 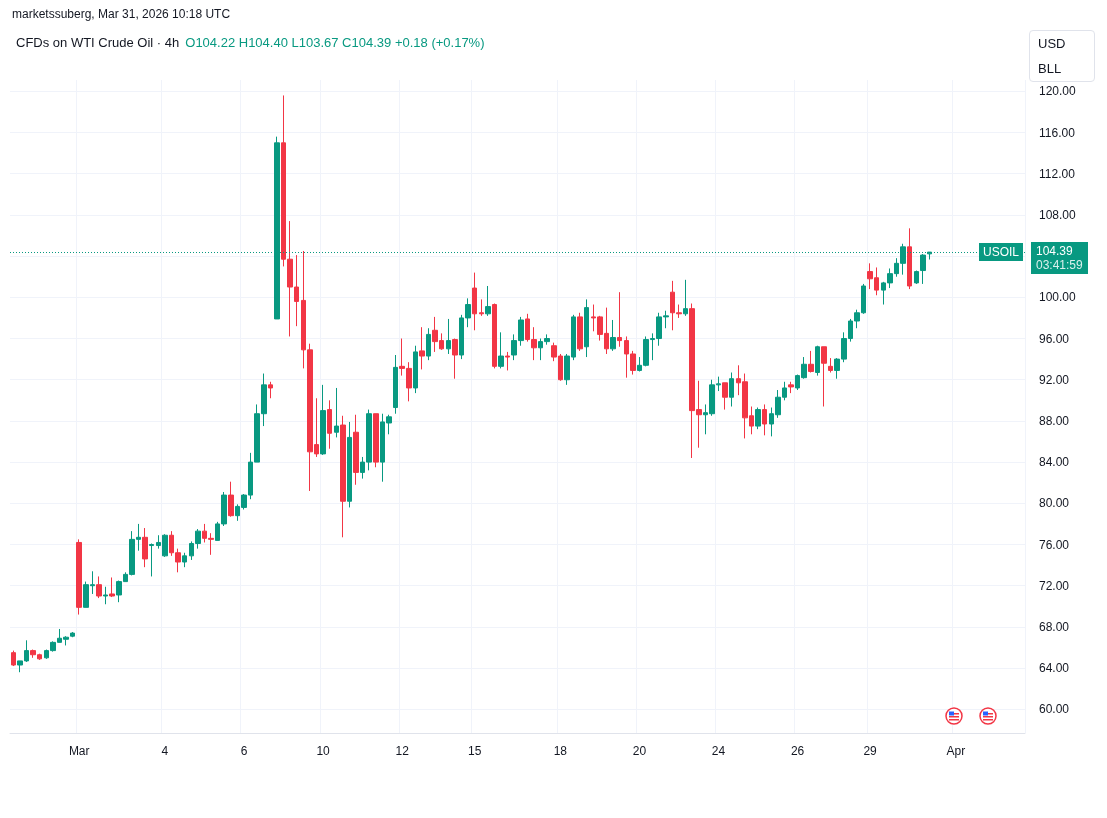 I want to click on y-tick-label: 88.00, so click(x=1054, y=420).